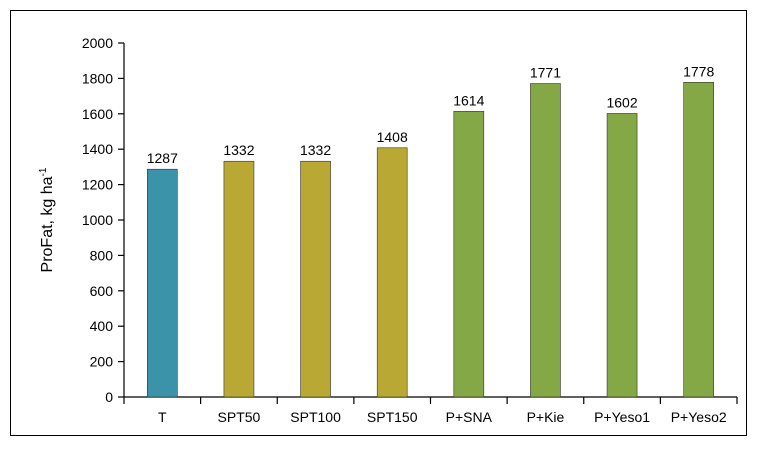 Image resolution: width=757 pixels, height=451 pixels. Describe the element at coordinates (545, 73) in the screenshot. I see `value-label: 1771` at that location.